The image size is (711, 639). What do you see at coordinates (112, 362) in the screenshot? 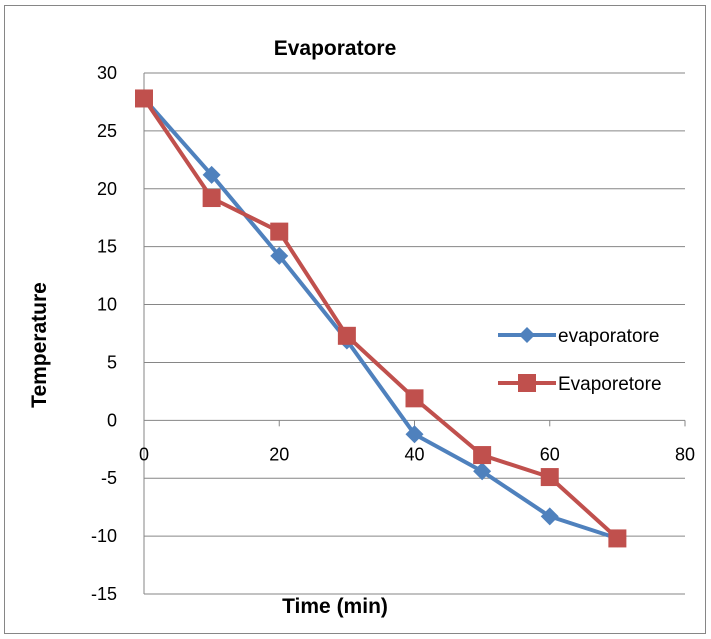
I see `y-tick-label: 5` at bounding box center [112, 362].